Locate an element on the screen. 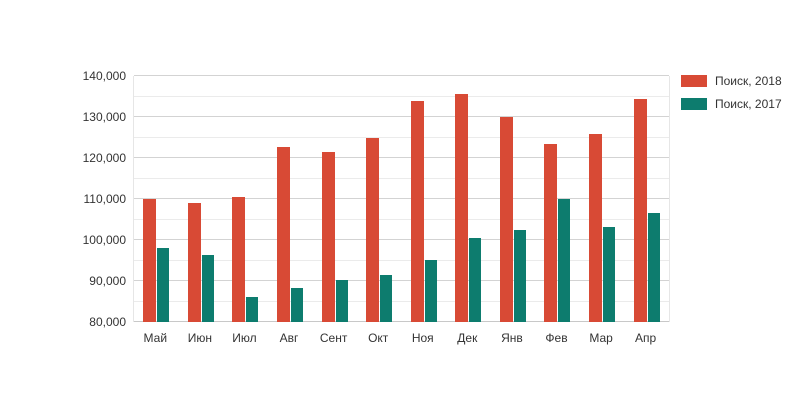 This screenshot has height=400, width=800. x-axis-labels: Май Июн Июл Авг Сент Окт Ноя Дек Янв Фев Мар Апр is located at coordinates (400, 338).